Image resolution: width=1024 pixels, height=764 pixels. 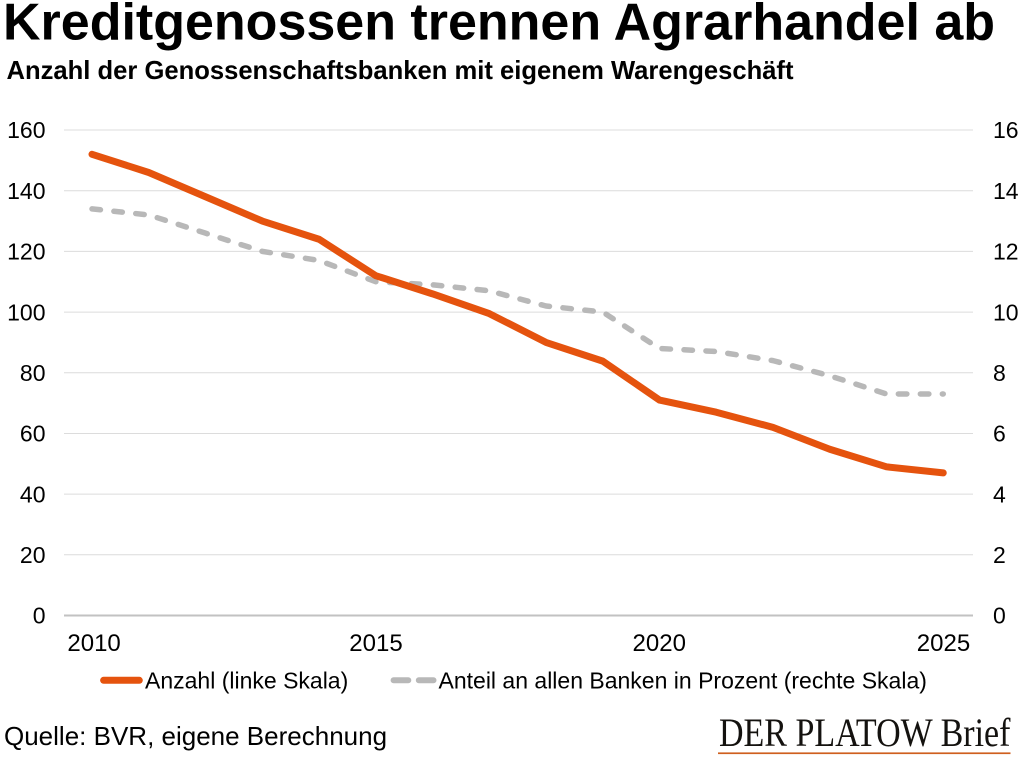 What do you see at coordinates (195, 736) in the screenshot?
I see `svg-text: Quelle: BVR, eigene Berechnung` at bounding box center [195, 736].